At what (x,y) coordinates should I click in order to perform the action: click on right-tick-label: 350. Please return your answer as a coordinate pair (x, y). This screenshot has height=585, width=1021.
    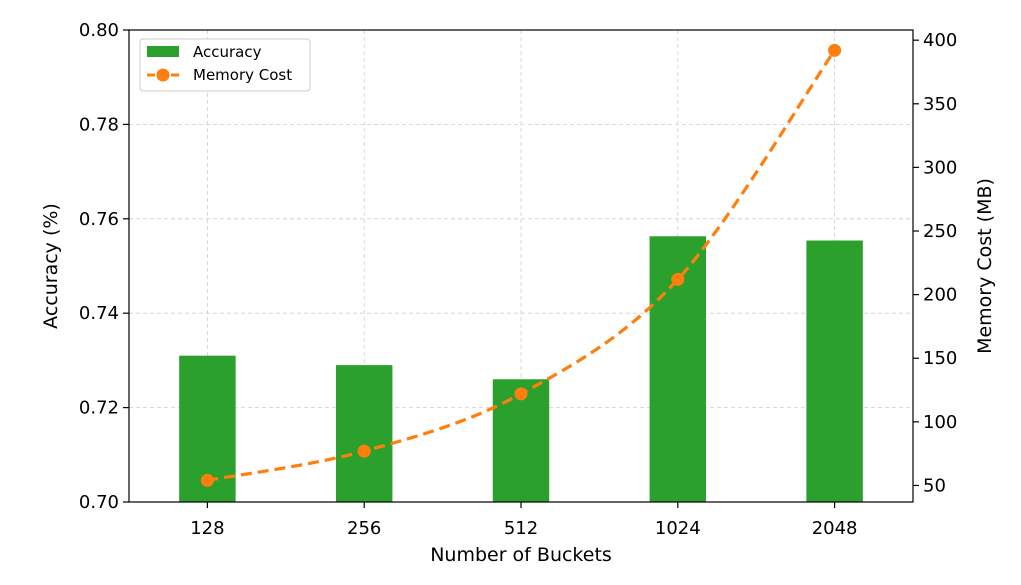
    Looking at the image, I should click on (940, 104).